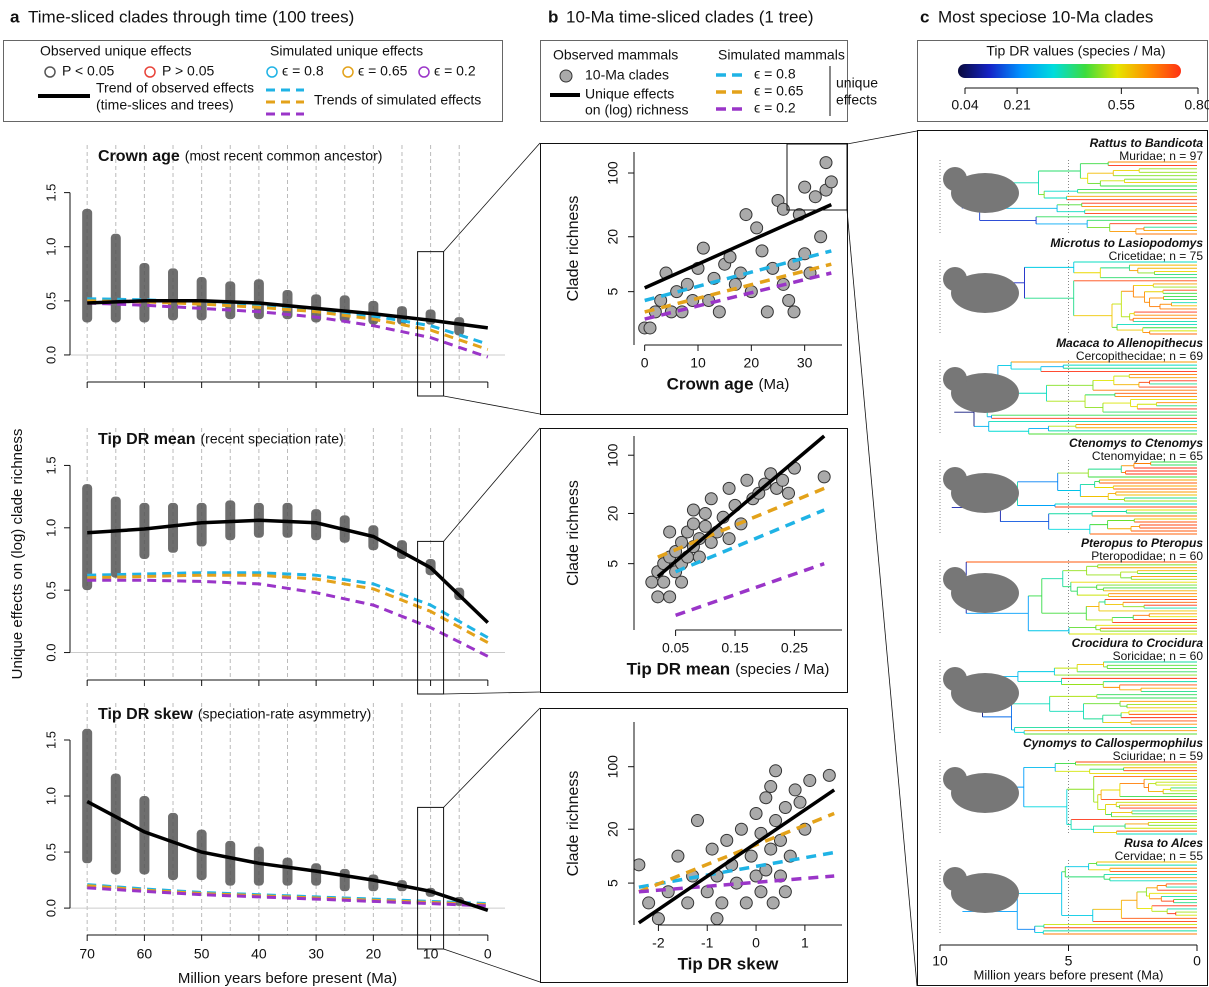 Image resolution: width=1209 pixels, height=987 pixels. Describe the element at coordinates (1138, 643) in the screenshot. I see `clade-label: Crocidura to Crocidura` at that location.